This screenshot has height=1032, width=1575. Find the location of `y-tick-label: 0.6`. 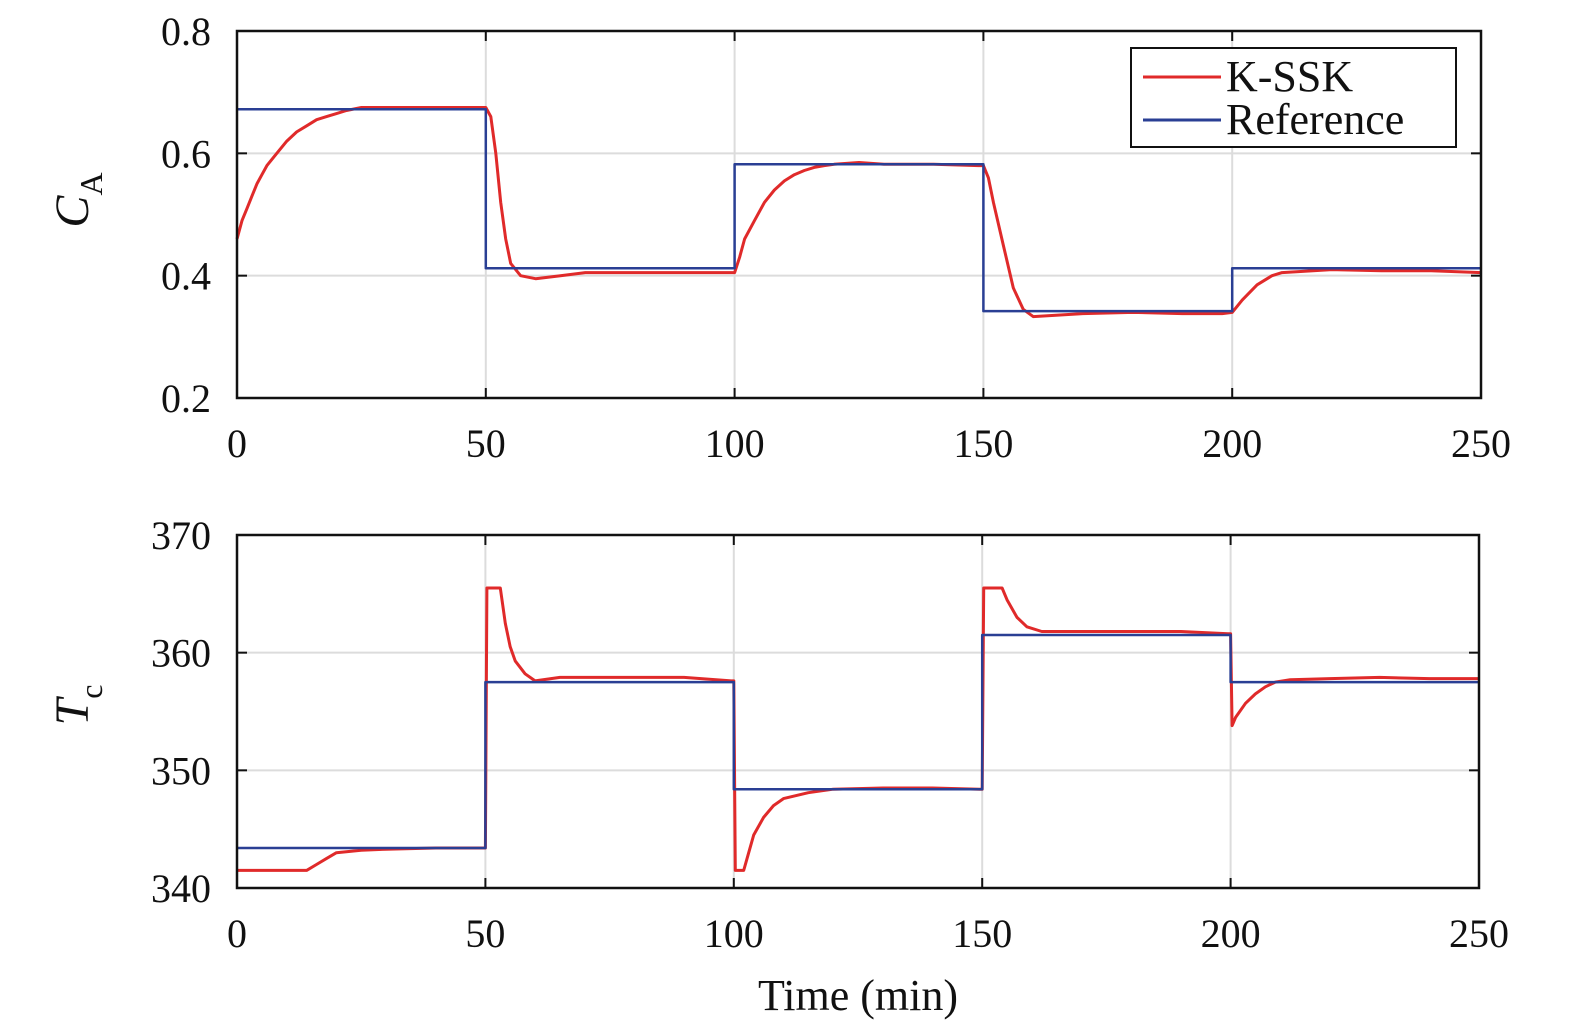

y-tick-label: 0.6 is located at coordinates (186, 153).